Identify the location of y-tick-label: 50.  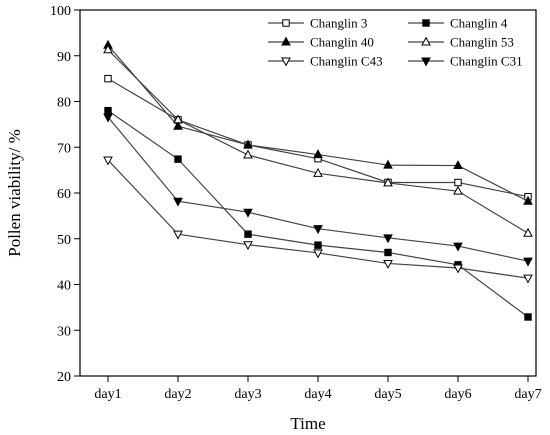
(64, 240).